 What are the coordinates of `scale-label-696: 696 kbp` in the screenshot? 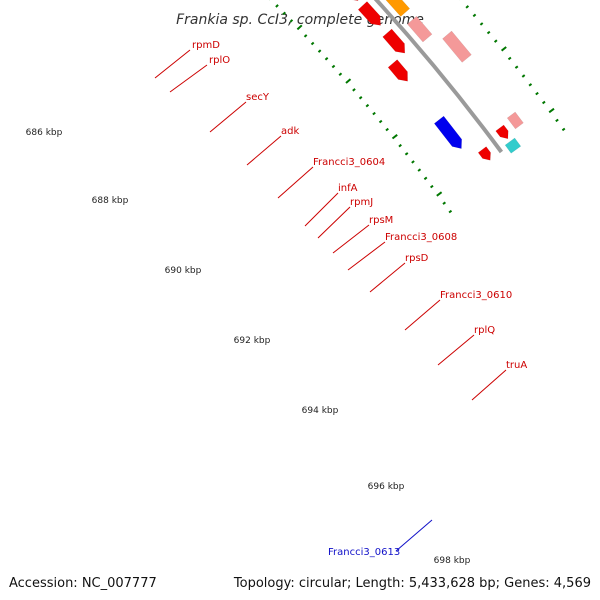 It's located at (386, 487).